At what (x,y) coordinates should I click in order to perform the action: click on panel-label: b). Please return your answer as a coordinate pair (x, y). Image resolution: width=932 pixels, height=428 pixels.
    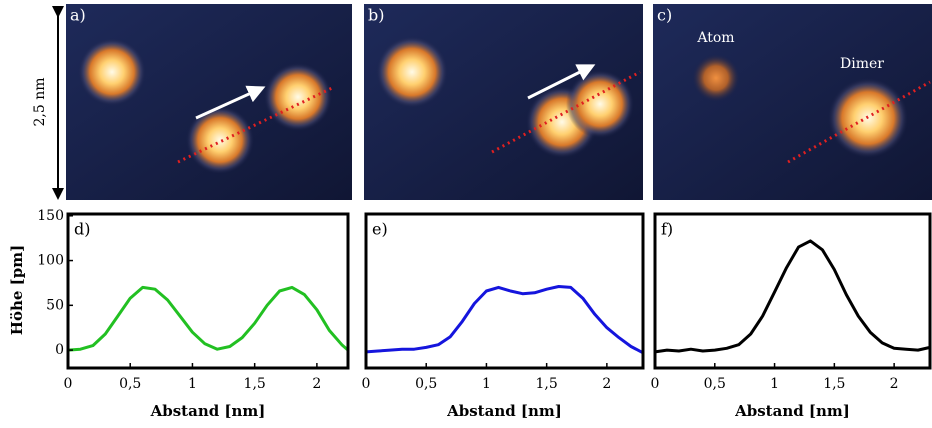
    Looking at the image, I should click on (376, 15).